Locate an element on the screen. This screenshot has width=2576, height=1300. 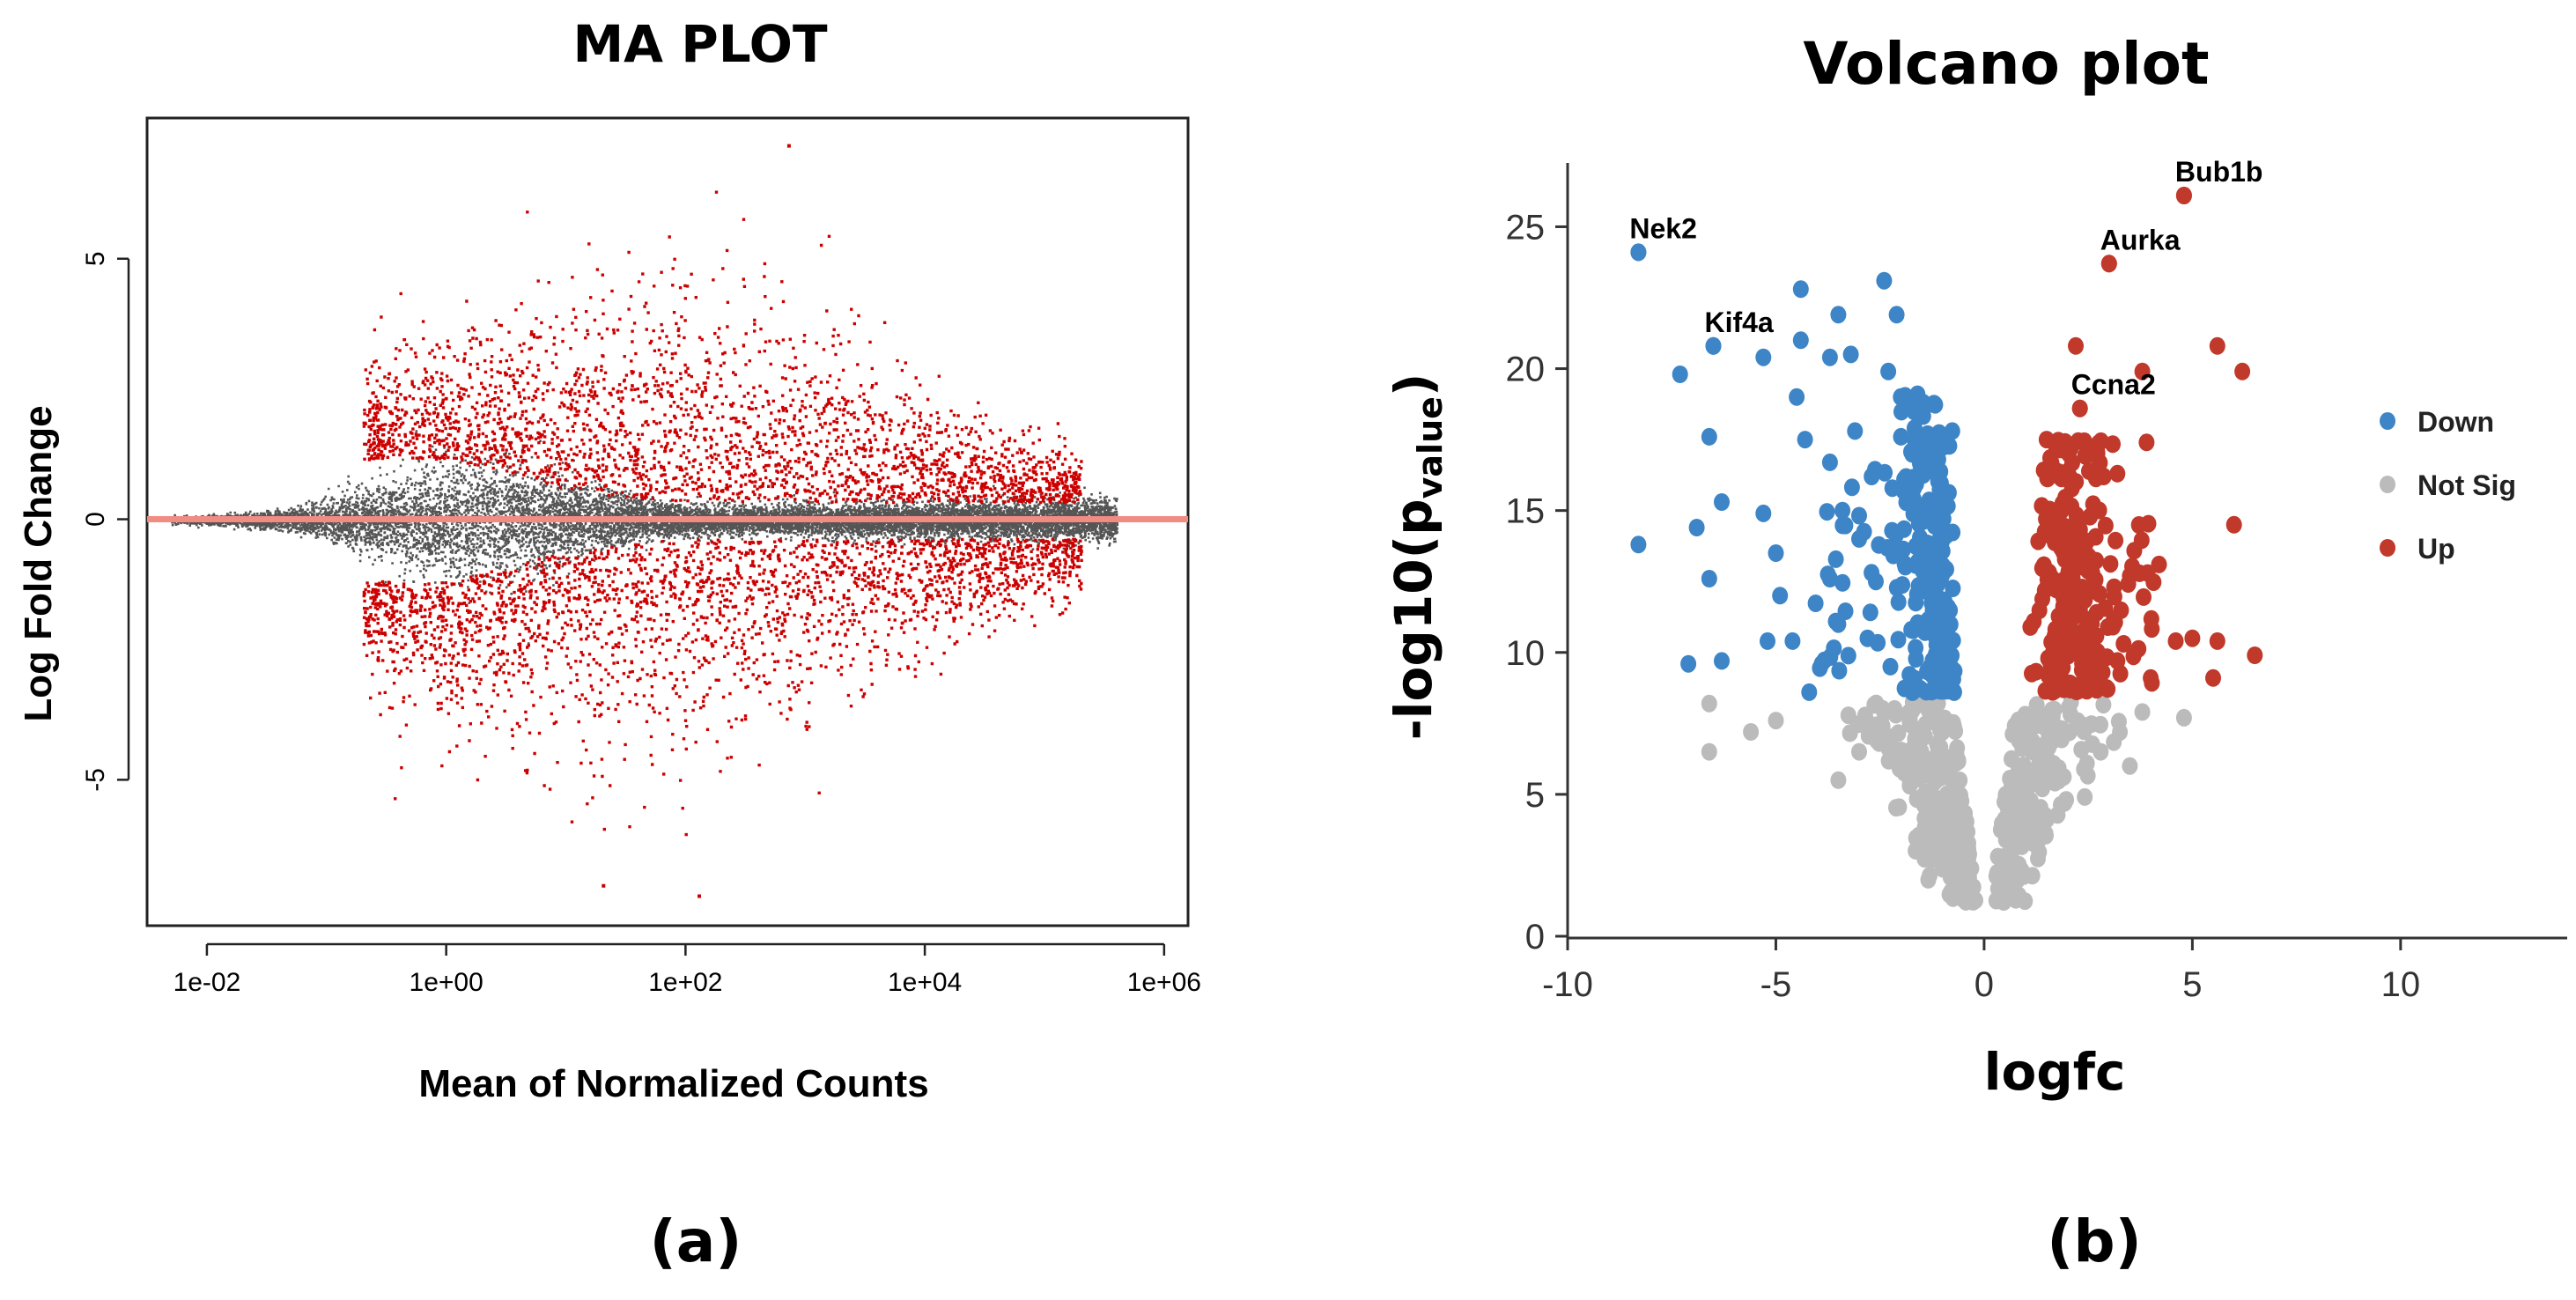
volcano-plot-legend: Down Not Sig Up is located at coordinates (2448, 485).